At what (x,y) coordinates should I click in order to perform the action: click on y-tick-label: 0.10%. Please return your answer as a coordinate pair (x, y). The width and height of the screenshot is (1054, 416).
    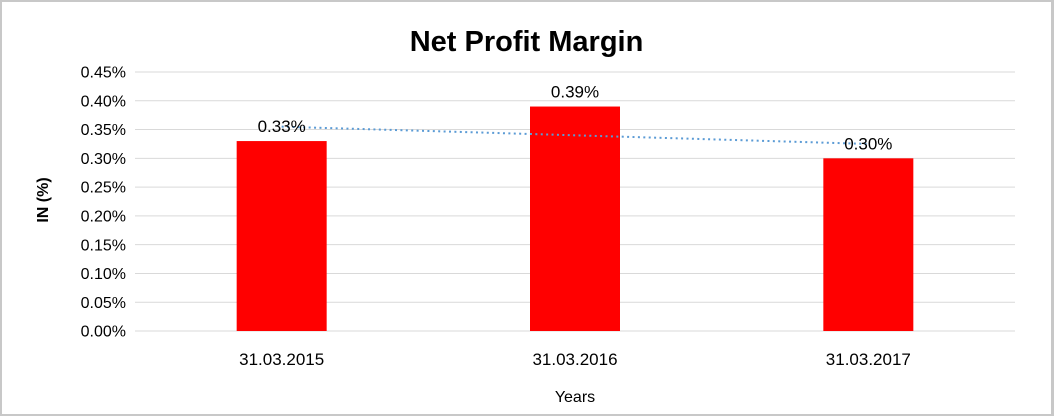
    Looking at the image, I should click on (103, 274).